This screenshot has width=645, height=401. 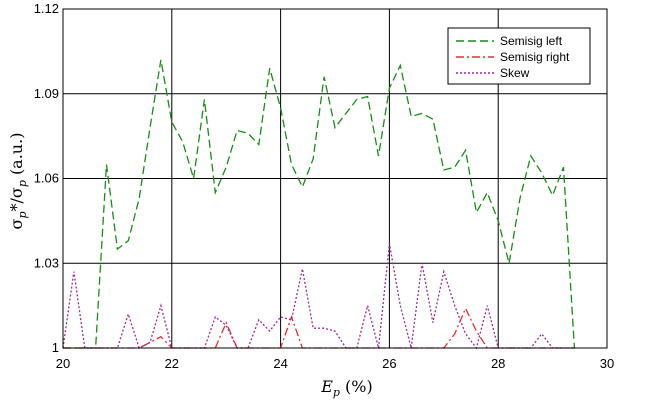 What do you see at coordinates (346, 388) in the screenshot?
I see `x-axis-title: Ep (%)` at bounding box center [346, 388].